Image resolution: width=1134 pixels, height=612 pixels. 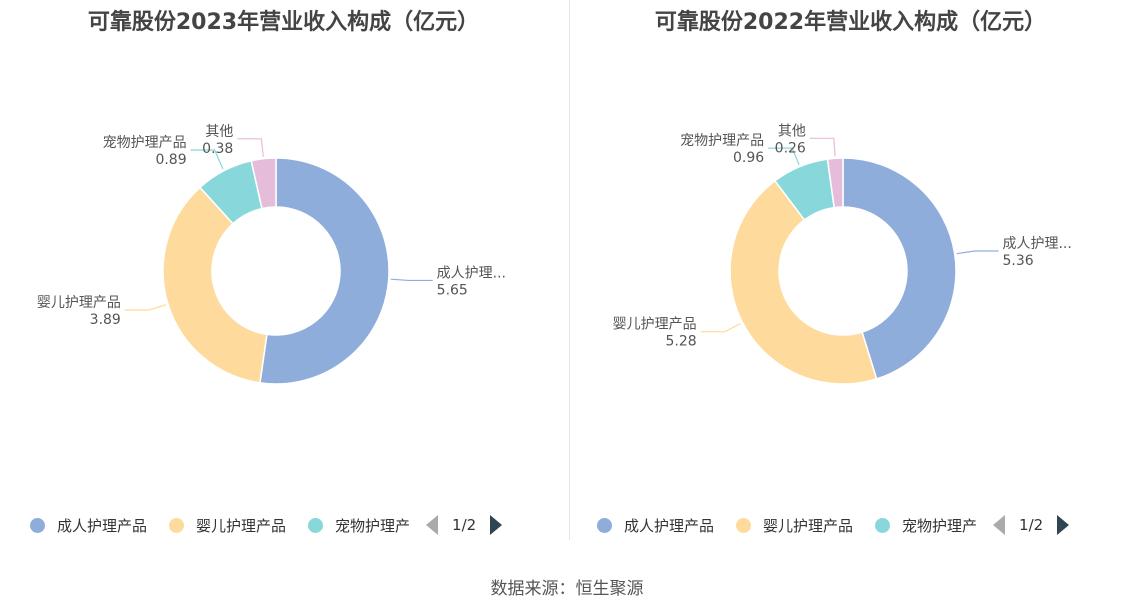 What do you see at coordinates (790, 148) in the screenshot?
I see `slice-value-other: 0.26` at bounding box center [790, 148].